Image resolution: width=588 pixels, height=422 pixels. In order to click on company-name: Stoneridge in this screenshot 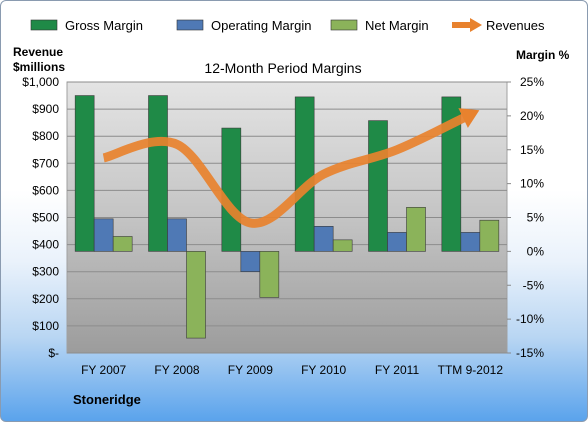, I will do `click(107, 399)`.